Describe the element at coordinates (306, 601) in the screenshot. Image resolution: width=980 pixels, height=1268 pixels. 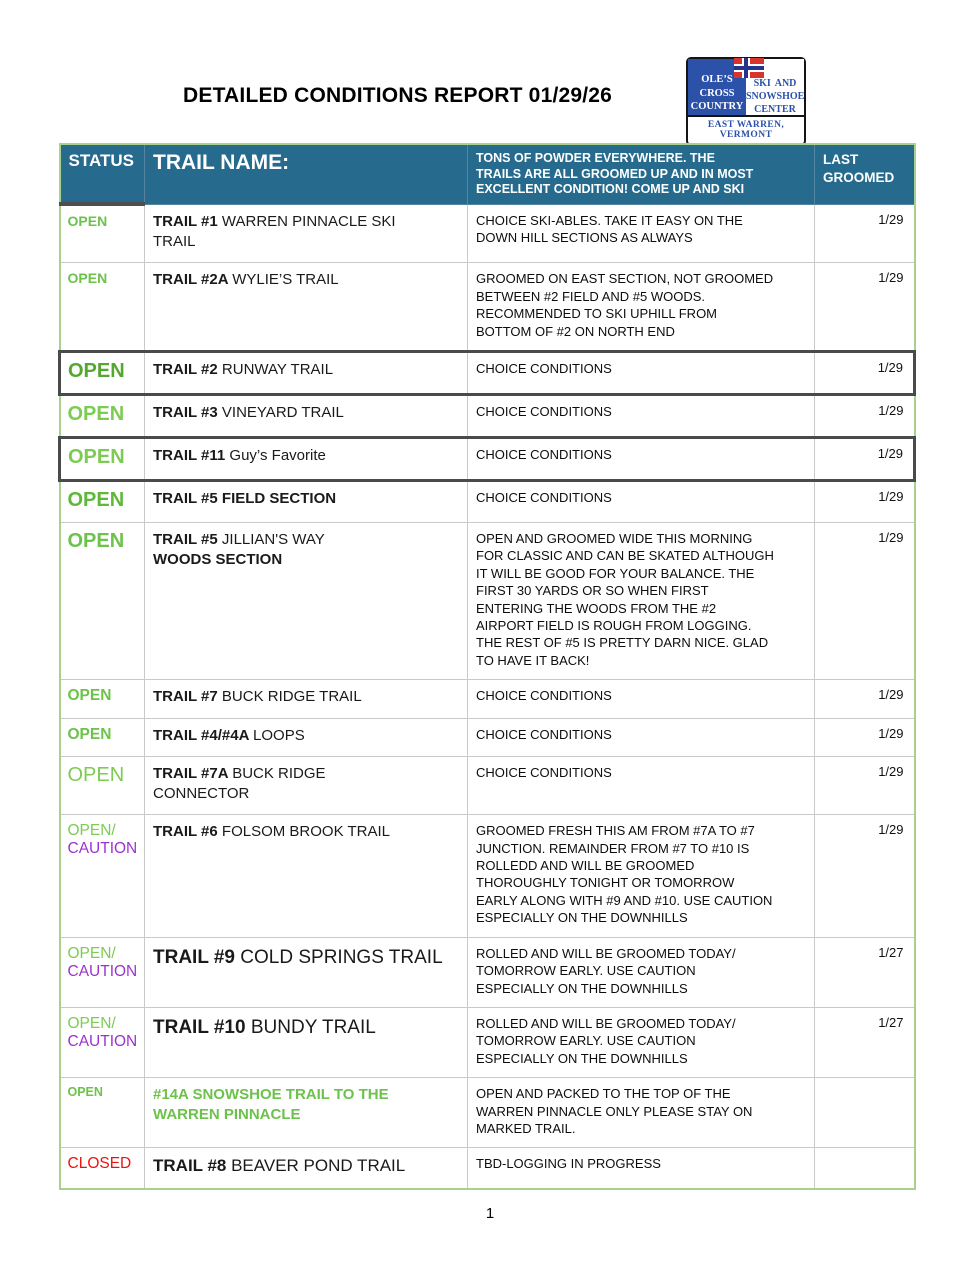
I see `trail-name-cell: TRAIL #5 JILLIAN'S WAY WOODS SECTION` at that location.